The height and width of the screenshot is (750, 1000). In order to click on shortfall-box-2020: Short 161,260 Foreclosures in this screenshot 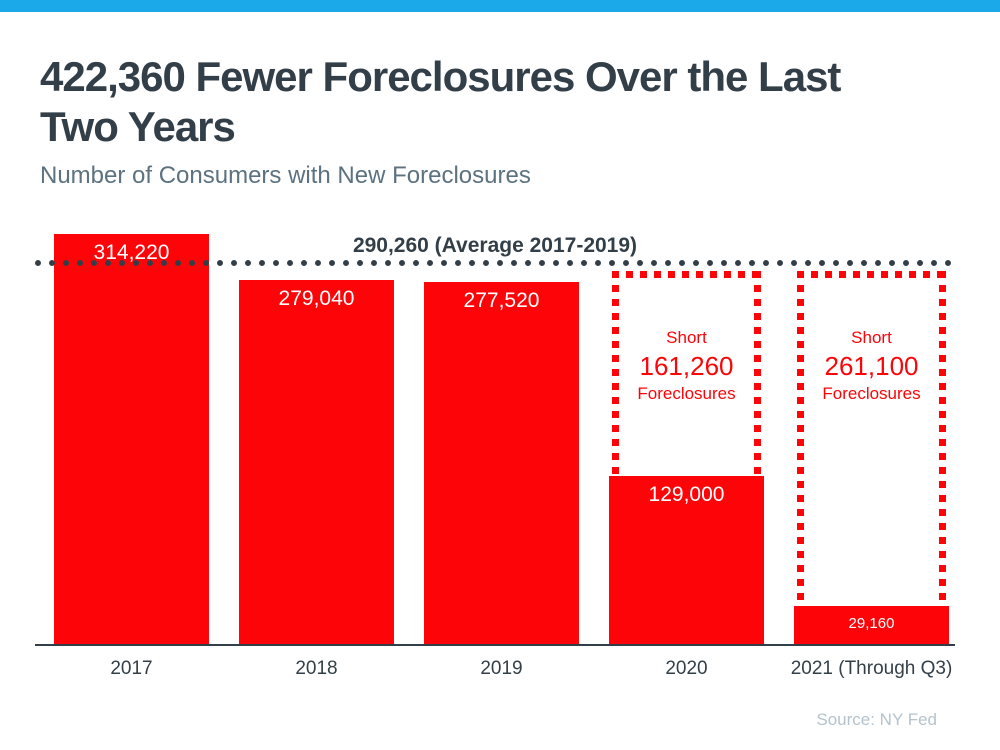, I will do `click(686, 373)`.